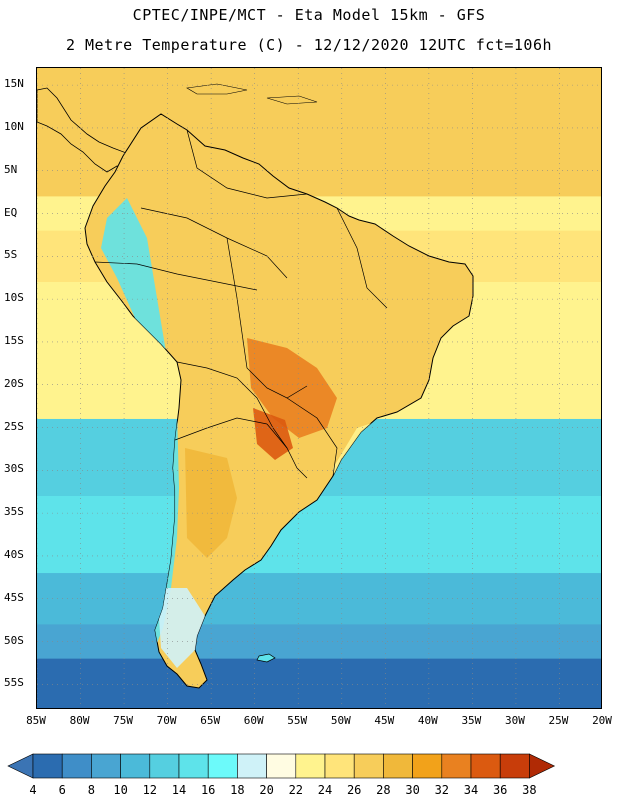  What do you see at coordinates (217, 89) in the screenshot?
I see `caribbean-islands` at bounding box center [217, 89].